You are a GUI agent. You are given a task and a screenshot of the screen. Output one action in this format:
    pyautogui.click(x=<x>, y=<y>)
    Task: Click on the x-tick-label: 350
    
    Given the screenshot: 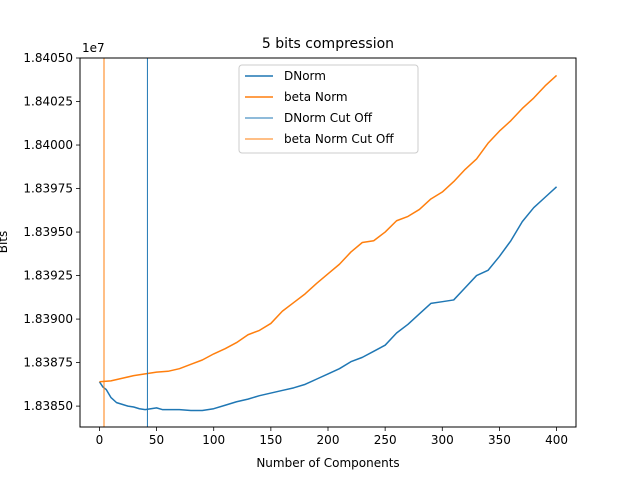 What is the action you would take?
    pyautogui.click(x=499, y=440)
    